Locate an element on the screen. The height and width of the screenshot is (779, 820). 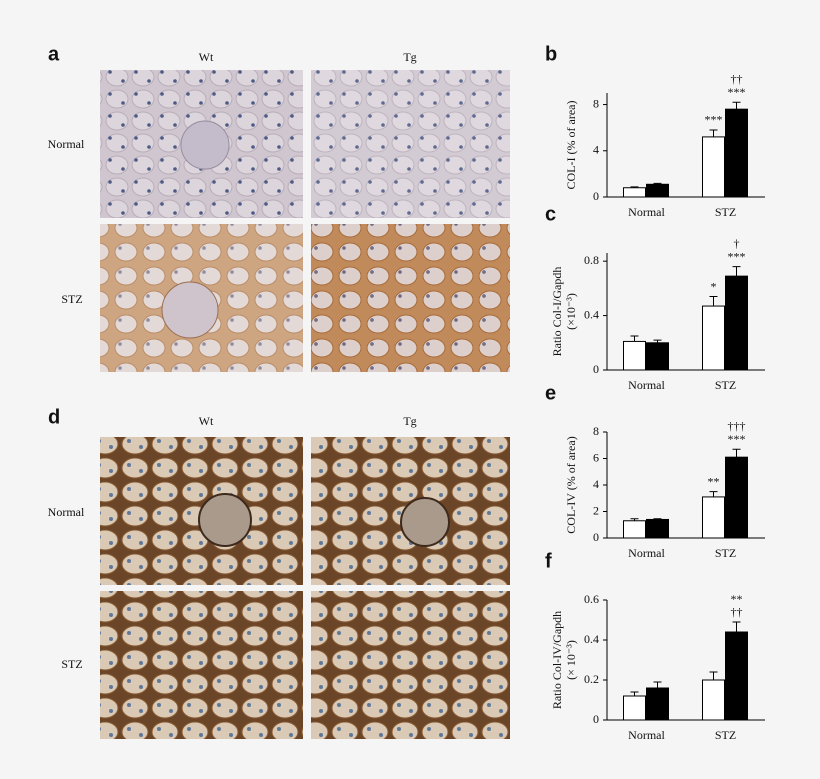
y-tick-label: 2 is located at coordinates (596, 510).